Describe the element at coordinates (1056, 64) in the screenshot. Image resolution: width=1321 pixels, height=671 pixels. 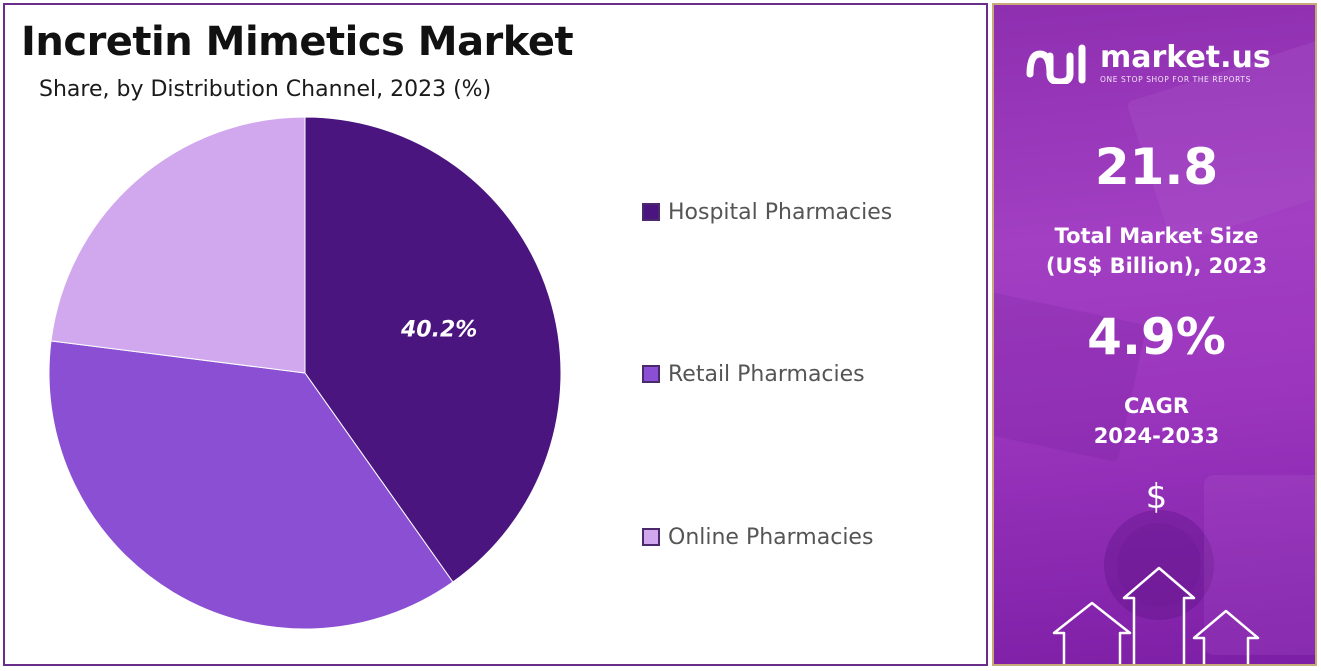
I see `market-us-logo-icon` at that location.